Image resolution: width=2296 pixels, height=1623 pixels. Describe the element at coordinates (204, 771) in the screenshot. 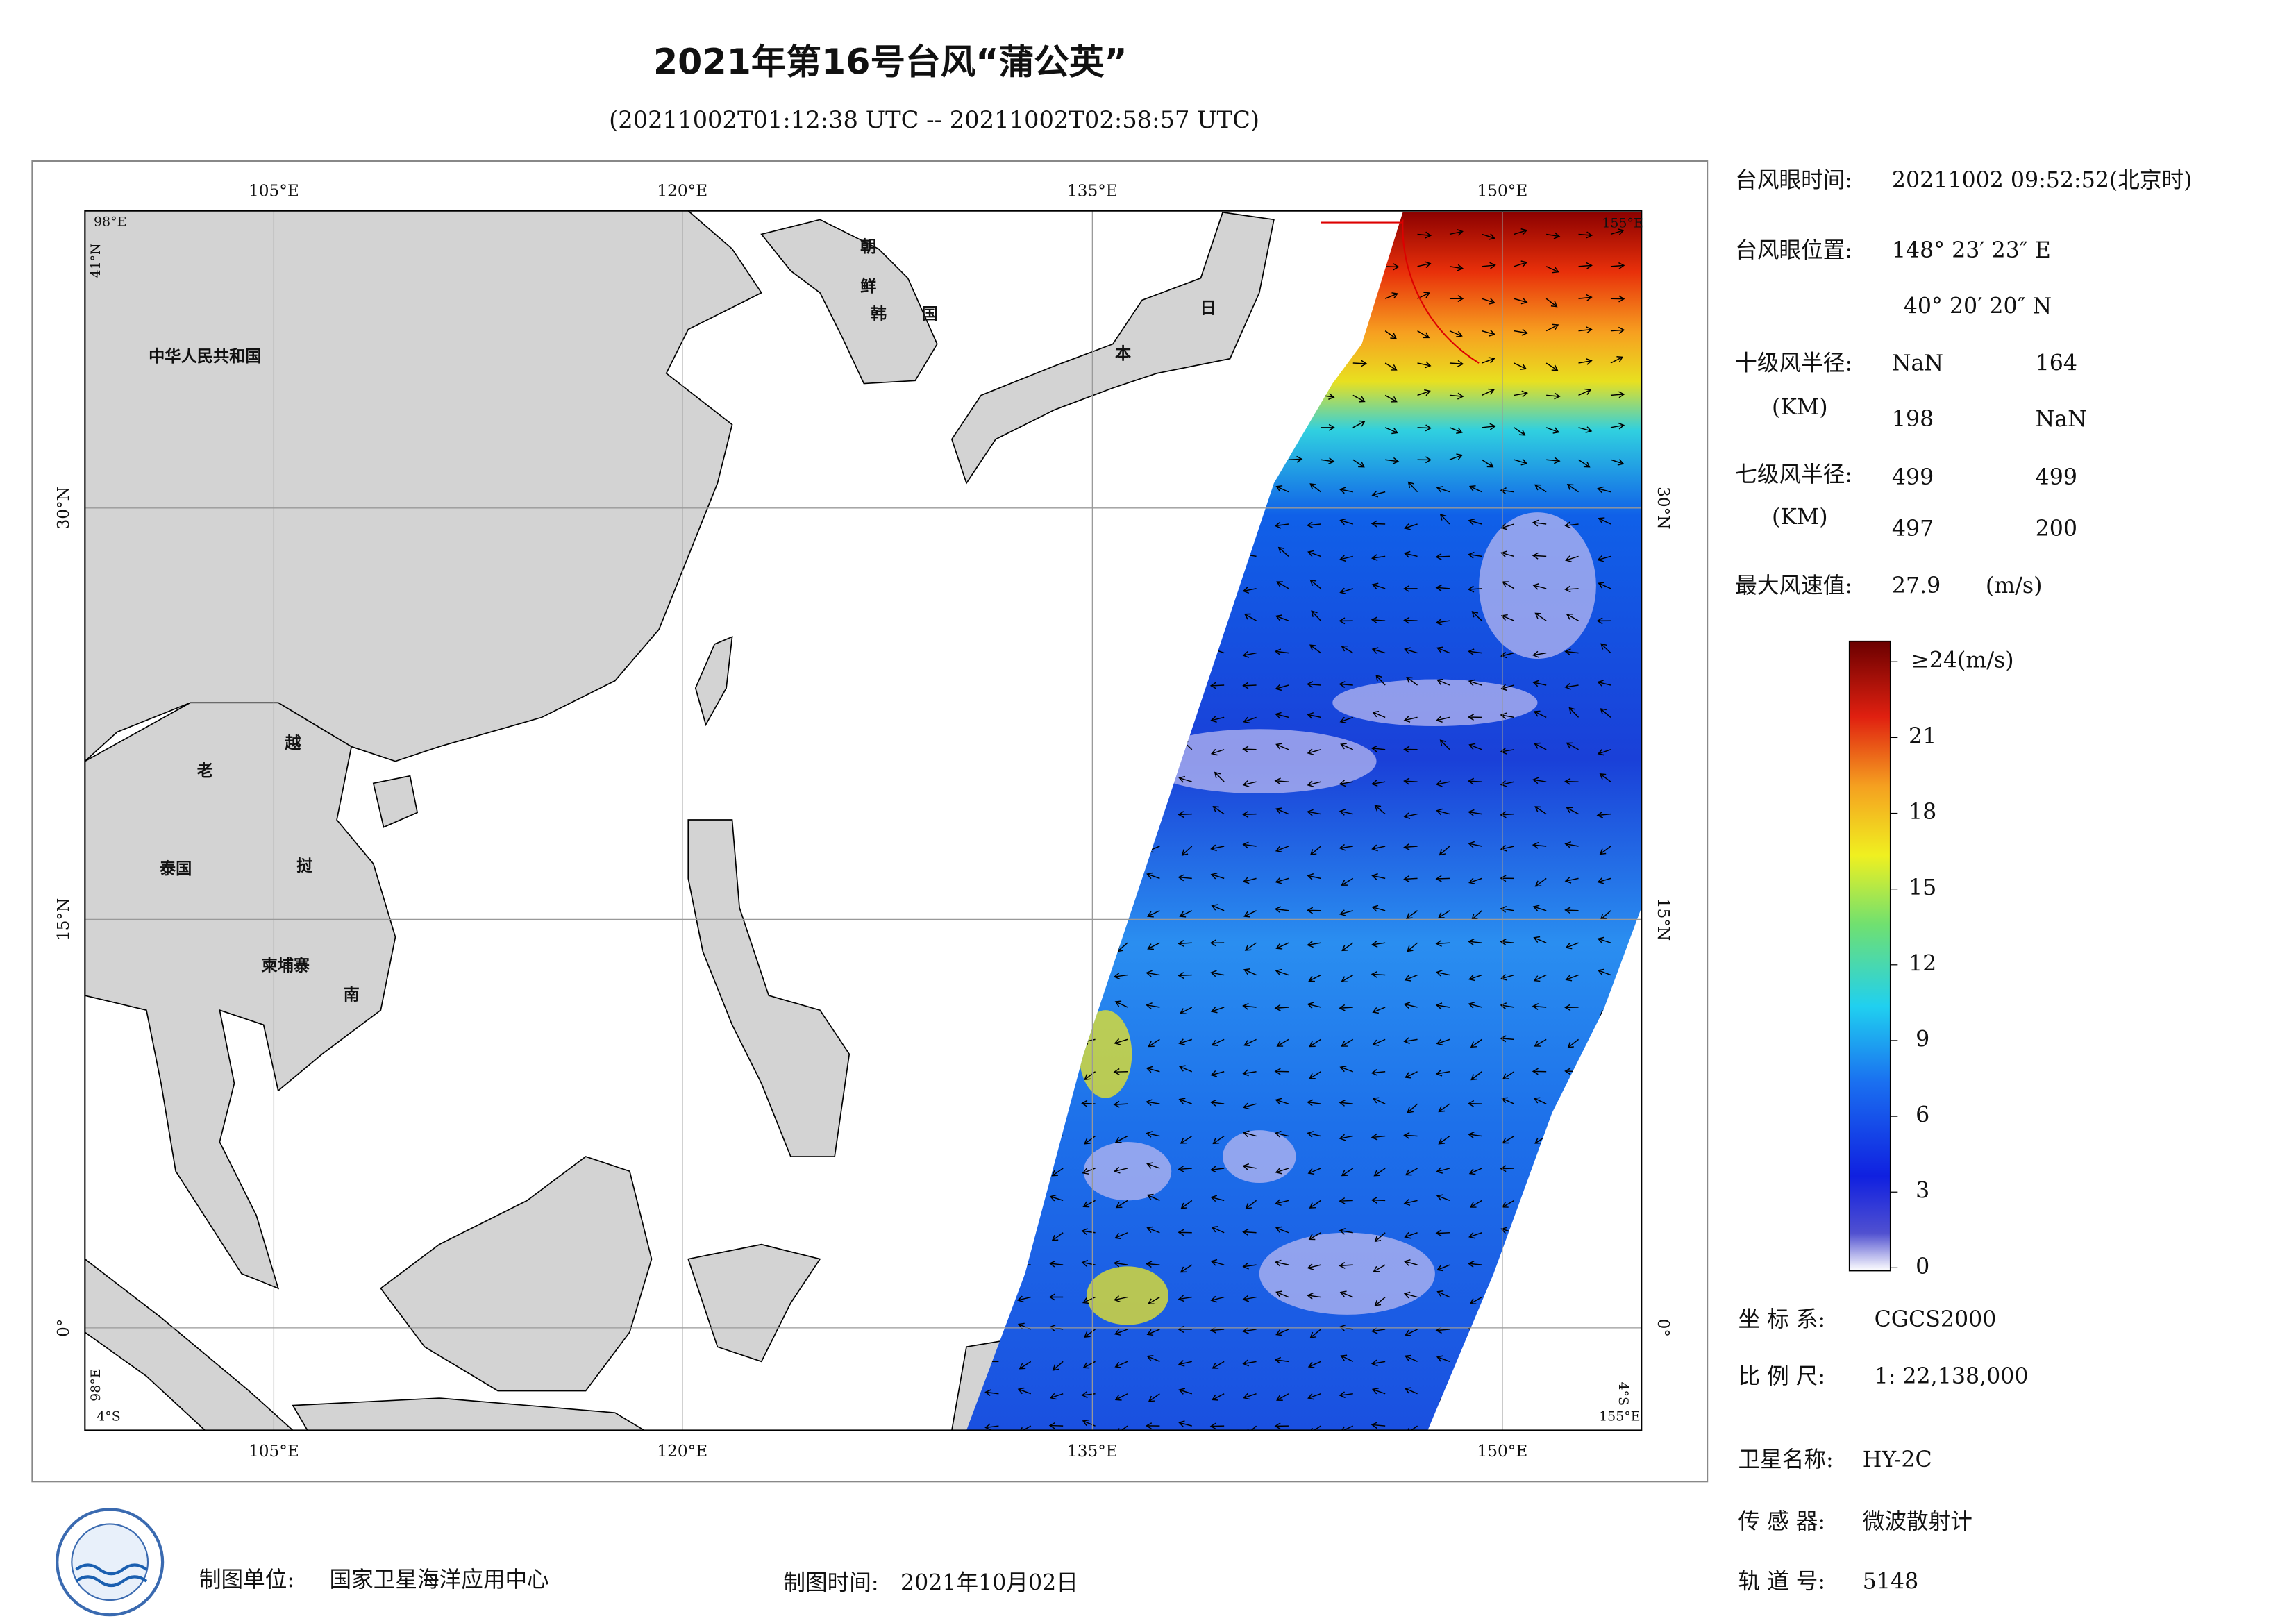

I see `place-label: 老` at that location.